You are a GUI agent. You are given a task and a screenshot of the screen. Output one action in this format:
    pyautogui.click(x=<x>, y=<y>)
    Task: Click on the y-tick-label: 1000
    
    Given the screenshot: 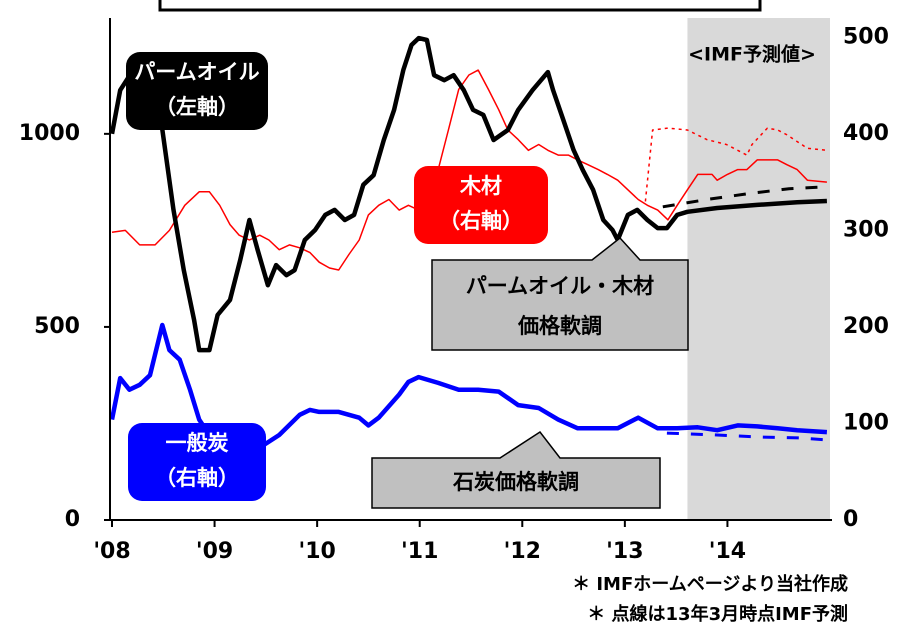 What is the action you would take?
    pyautogui.click(x=49, y=133)
    